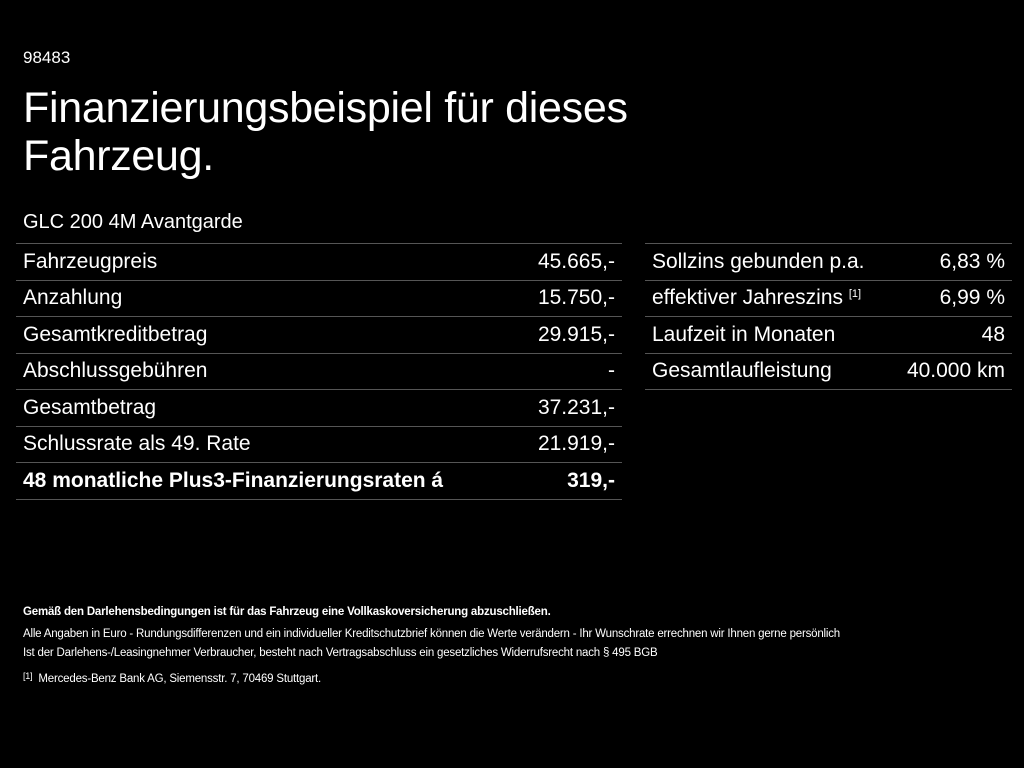 This screenshot has width=1024, height=768. I want to click on table-row: Gesamtbetrag 37.231,-, so click(319, 408).